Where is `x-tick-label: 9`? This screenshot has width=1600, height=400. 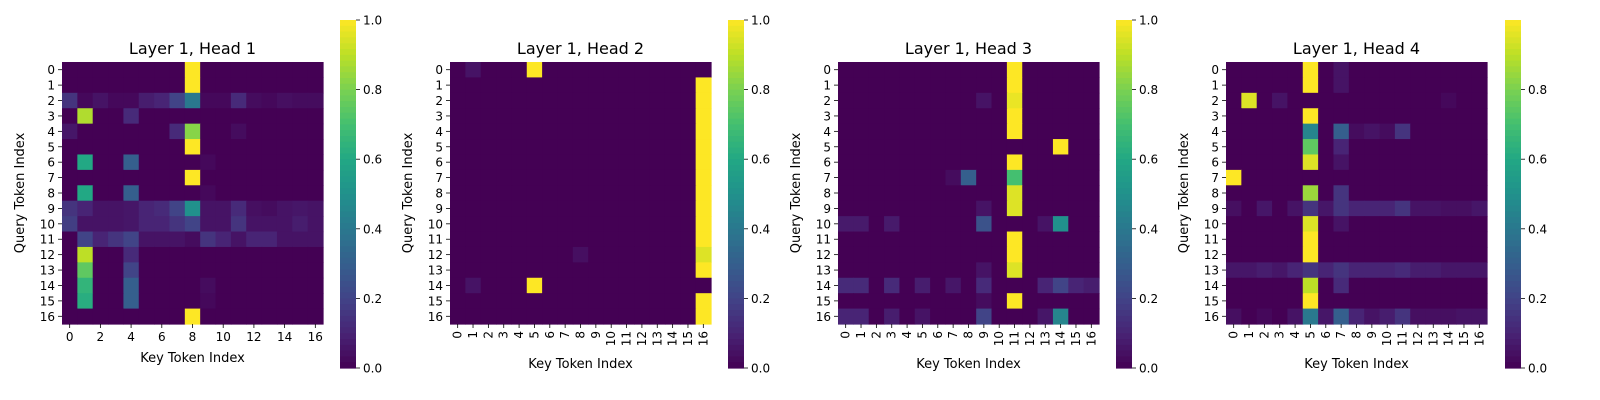
x-tick-label: 9 is located at coordinates (984, 335).